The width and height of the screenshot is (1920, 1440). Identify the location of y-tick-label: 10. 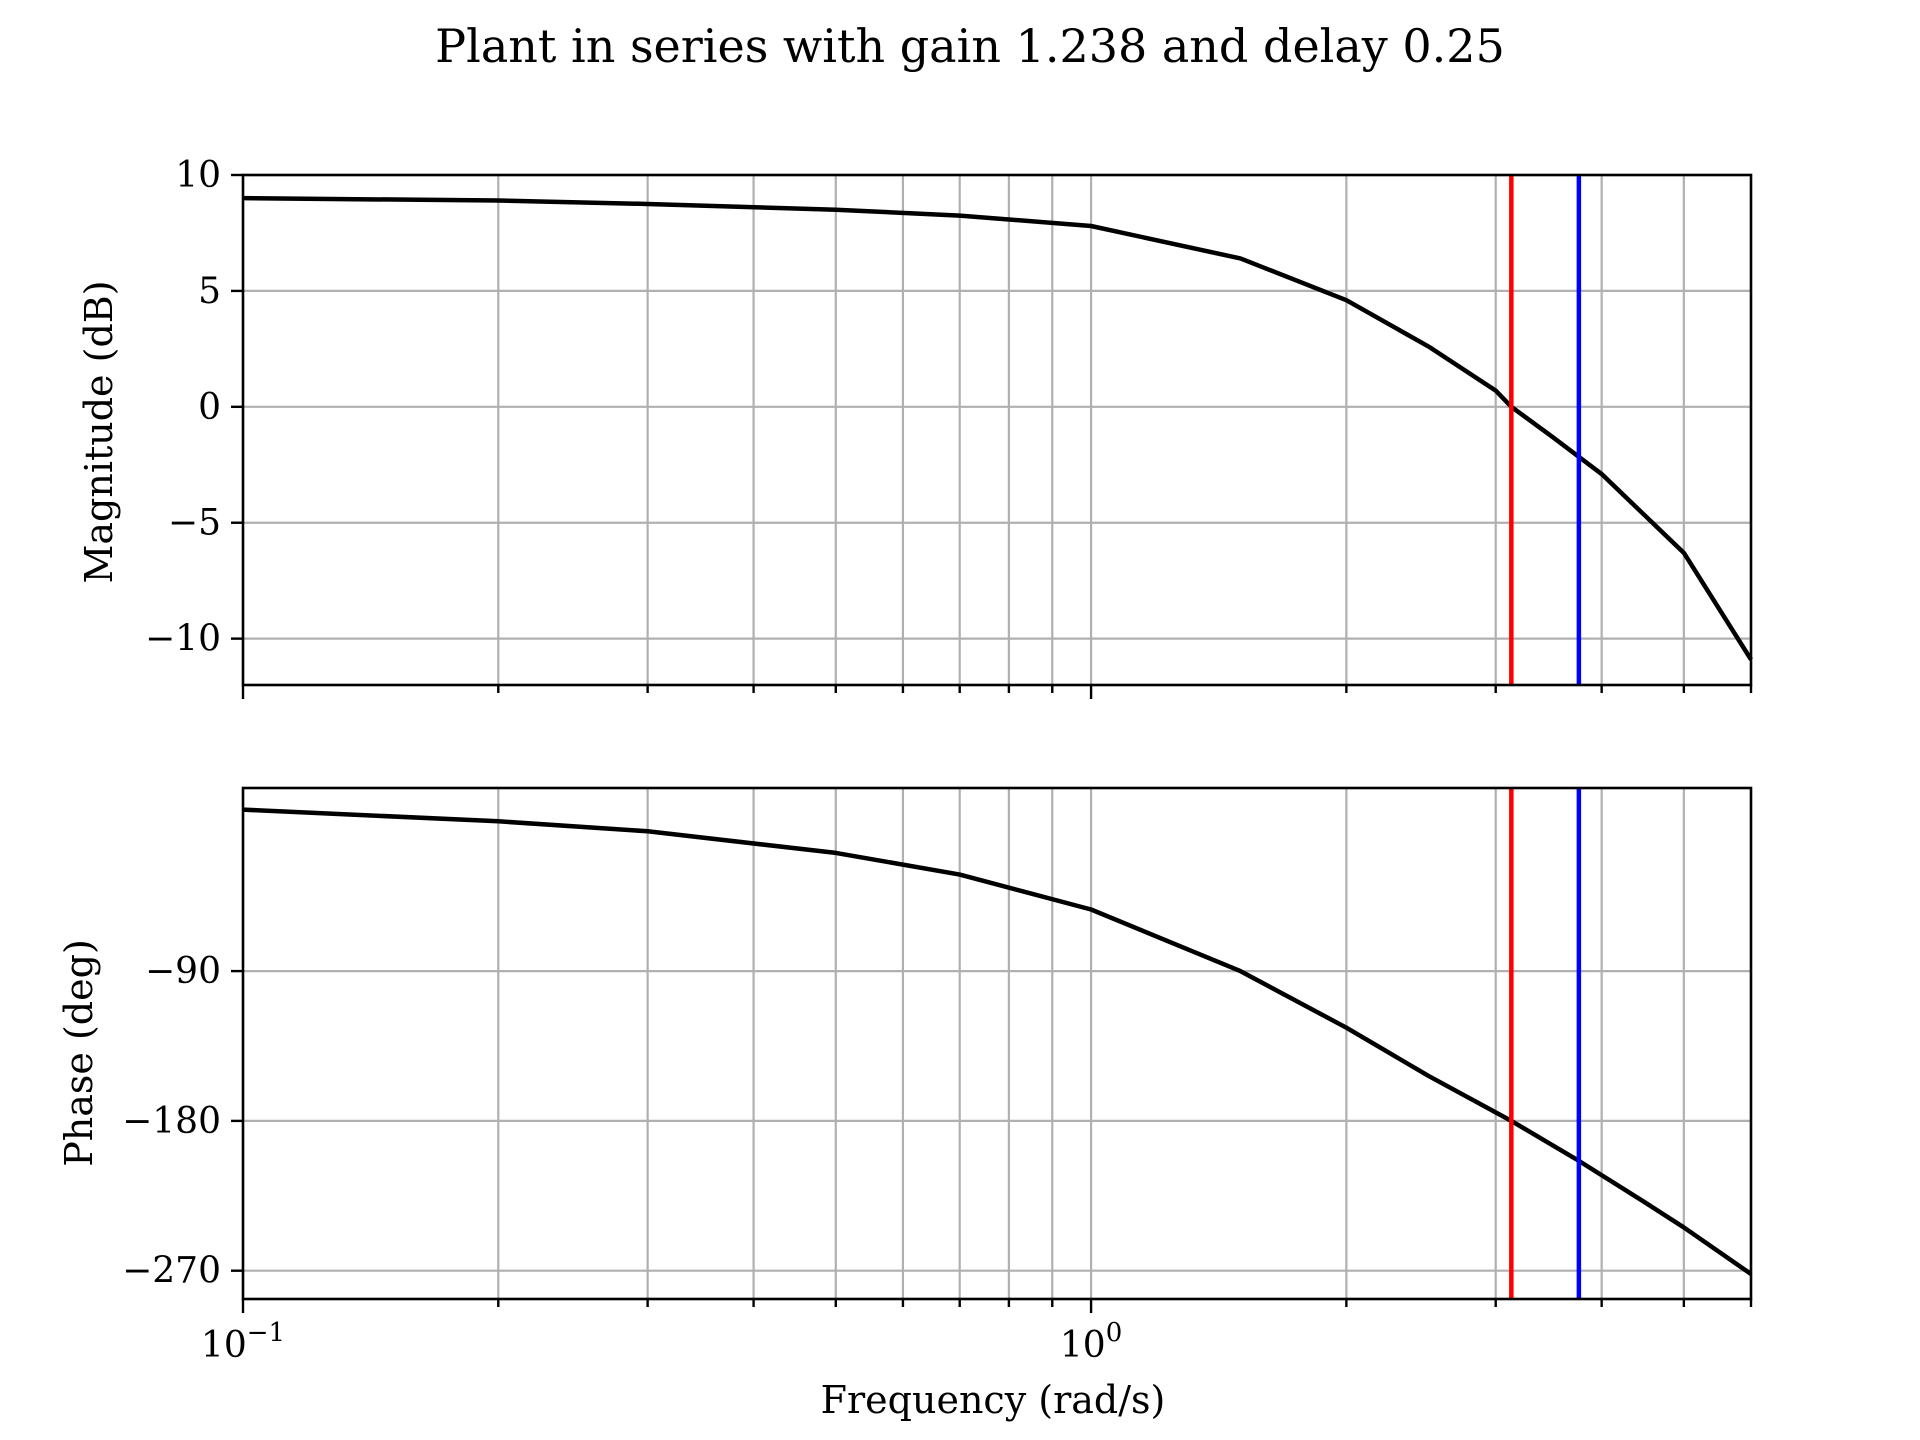
(198, 175).